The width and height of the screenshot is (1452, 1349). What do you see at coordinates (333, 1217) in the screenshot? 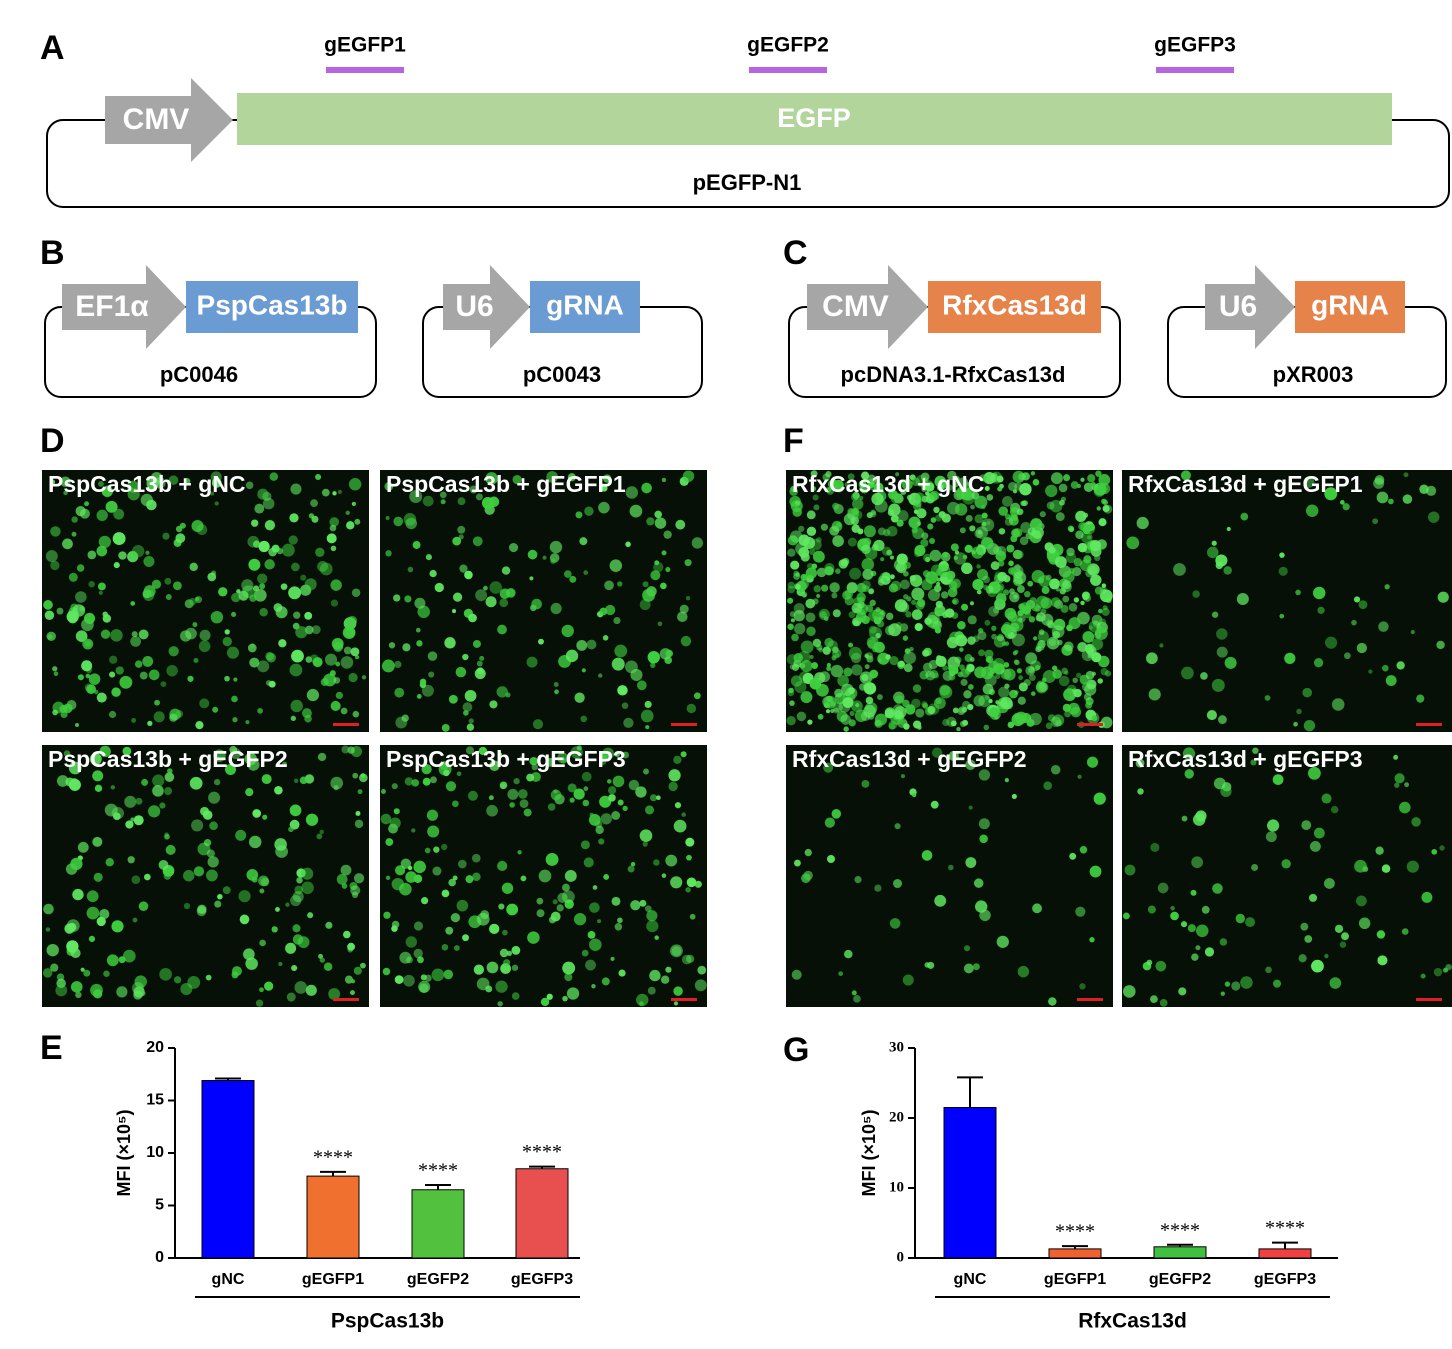
I see `bar` at bounding box center [333, 1217].